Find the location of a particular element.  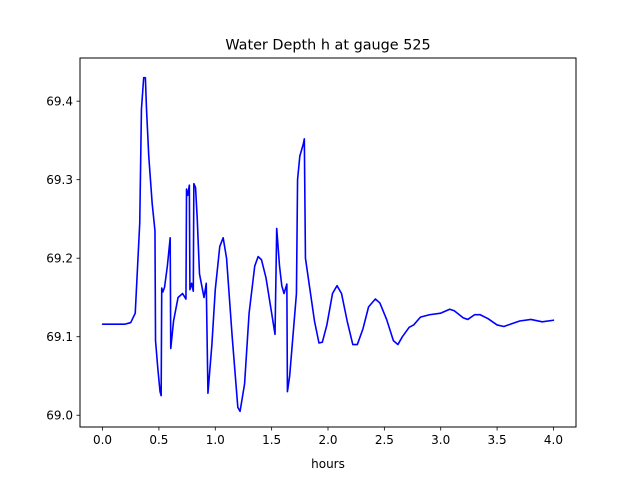

x-tick-label: 4.0 is located at coordinates (553, 440).